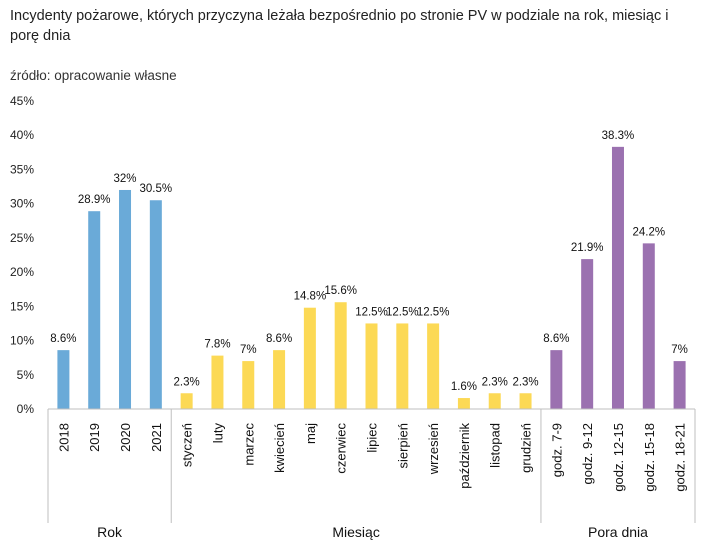  What do you see at coordinates (22, 204) in the screenshot?
I see `y-tick-label: 30%` at bounding box center [22, 204].